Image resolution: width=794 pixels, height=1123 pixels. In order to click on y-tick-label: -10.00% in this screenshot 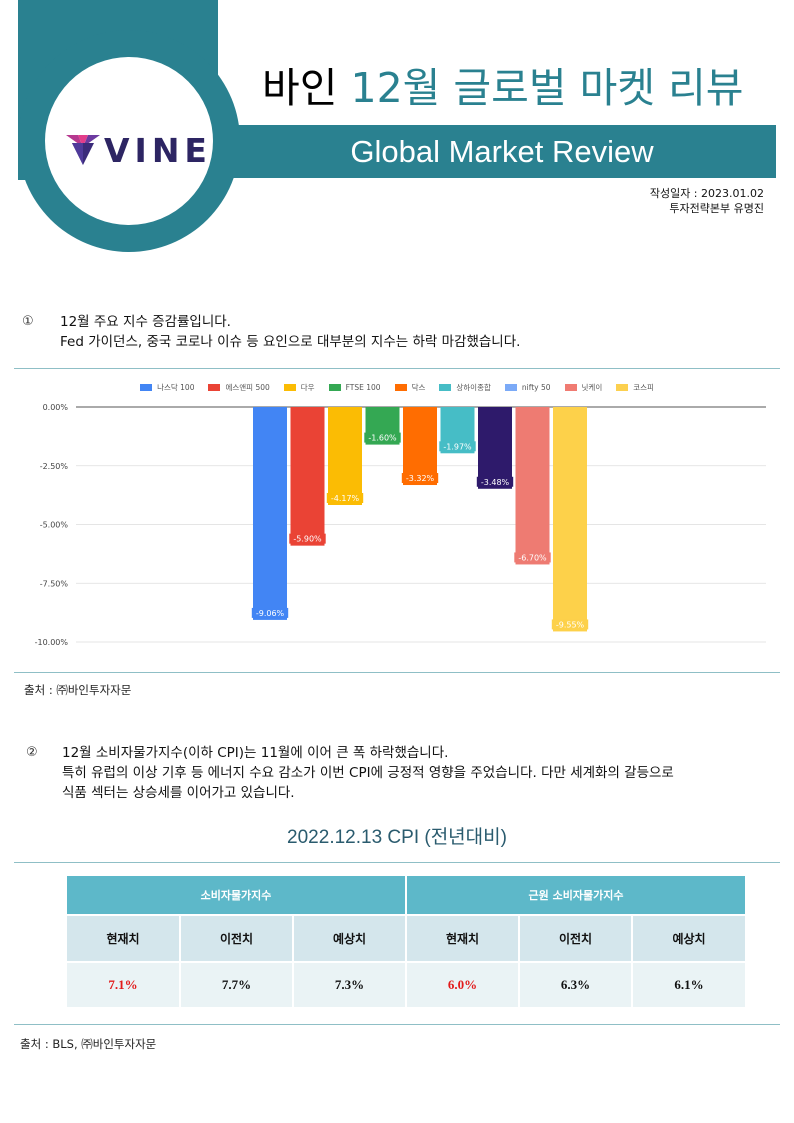, I will do `click(52, 642)`.